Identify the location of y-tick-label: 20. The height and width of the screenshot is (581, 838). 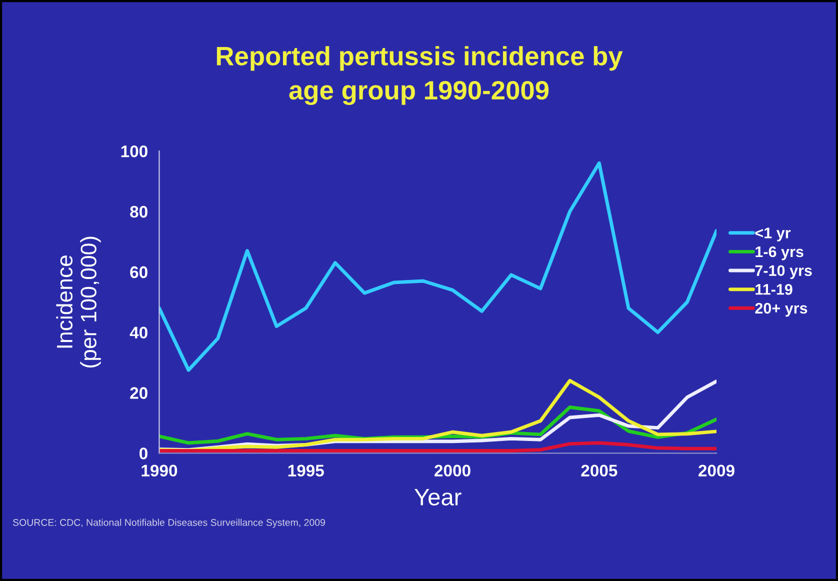
(139, 393).